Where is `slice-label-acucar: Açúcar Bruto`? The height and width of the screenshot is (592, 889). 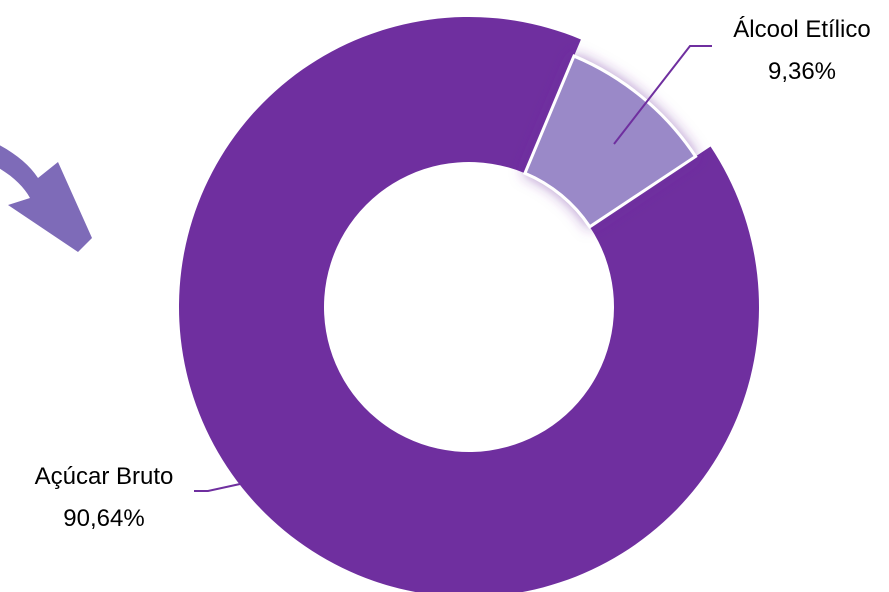 slice-label-acucar: Açúcar Bruto is located at coordinates (104, 476).